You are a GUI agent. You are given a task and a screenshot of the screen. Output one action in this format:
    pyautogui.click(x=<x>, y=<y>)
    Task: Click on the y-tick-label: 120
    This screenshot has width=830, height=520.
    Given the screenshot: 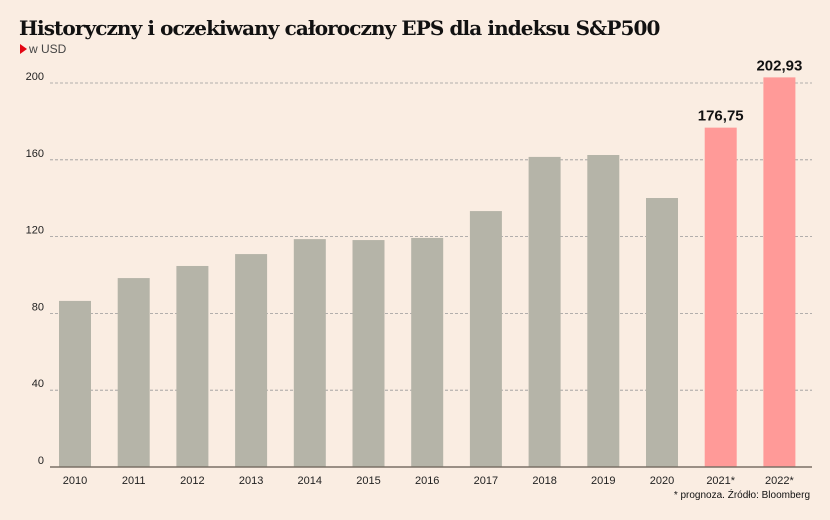 What is the action you would take?
    pyautogui.click(x=35, y=231)
    